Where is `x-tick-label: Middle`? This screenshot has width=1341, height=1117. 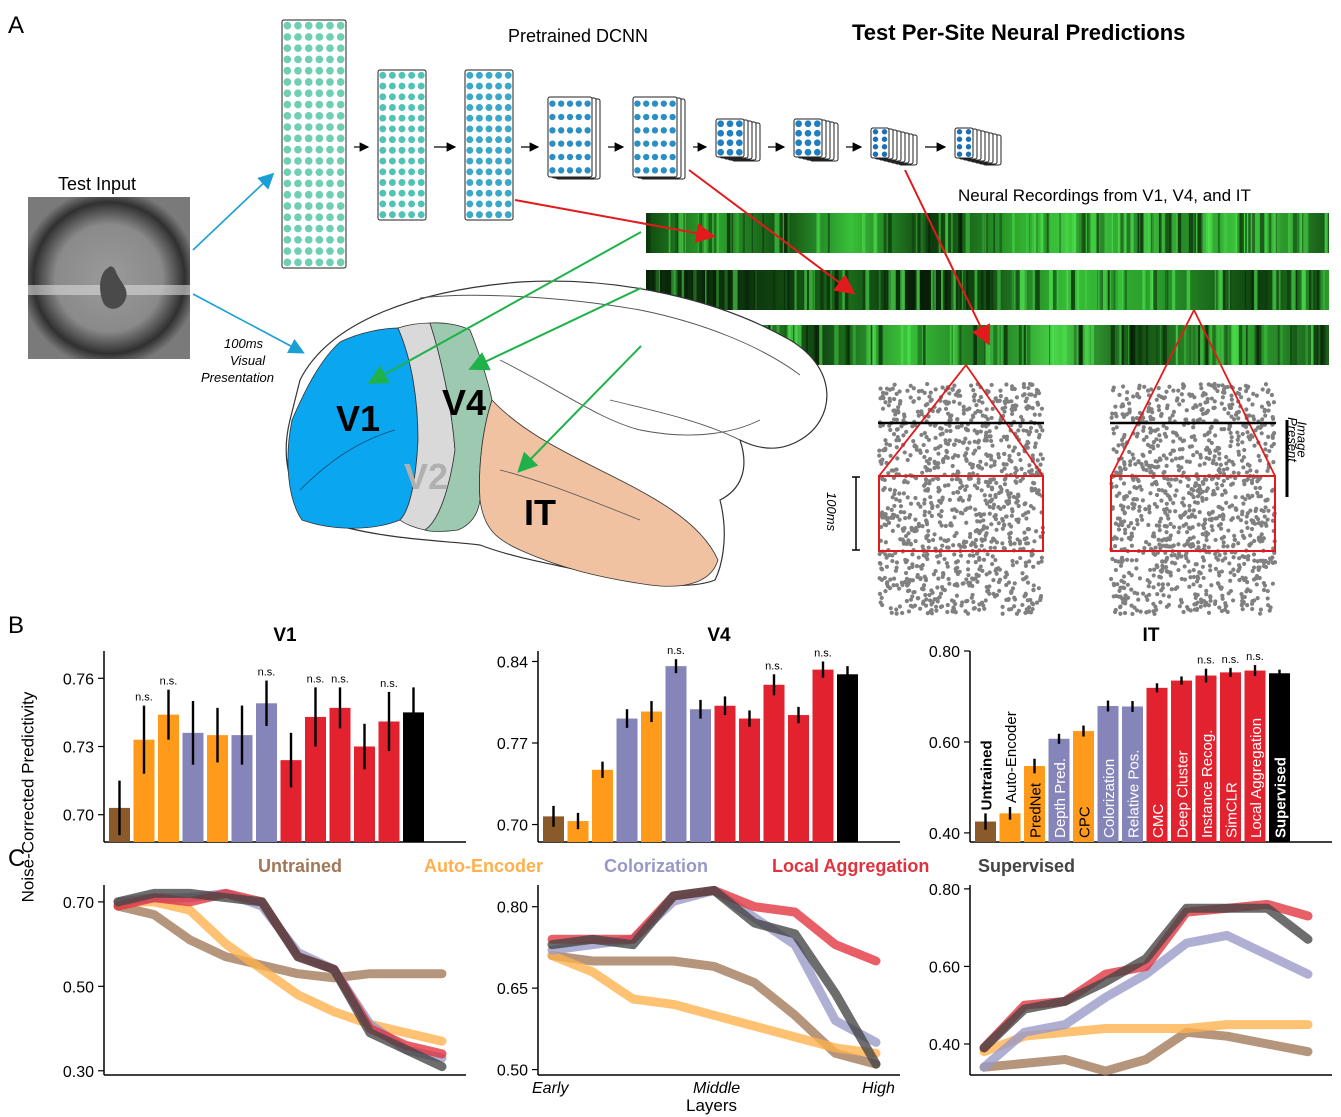
x-tick-label: Middle is located at coordinates (716, 1088).